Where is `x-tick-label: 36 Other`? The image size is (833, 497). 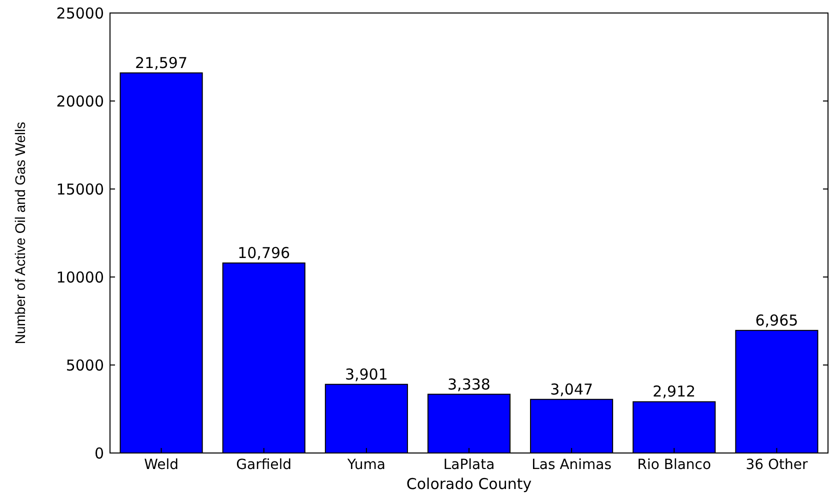
x-tick-label: 36 Other is located at coordinates (777, 465).